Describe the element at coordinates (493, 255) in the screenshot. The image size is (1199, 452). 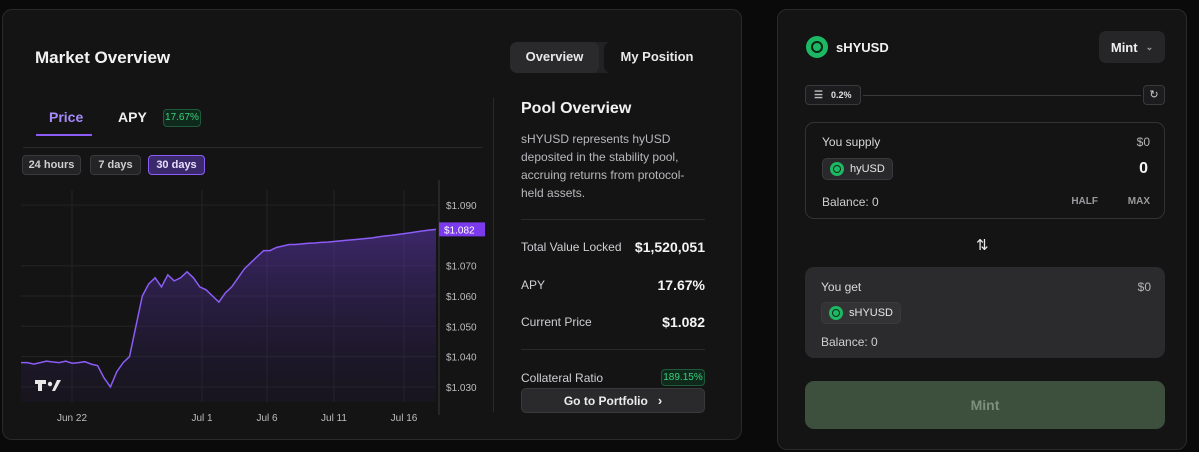
I see `column-separator` at that location.